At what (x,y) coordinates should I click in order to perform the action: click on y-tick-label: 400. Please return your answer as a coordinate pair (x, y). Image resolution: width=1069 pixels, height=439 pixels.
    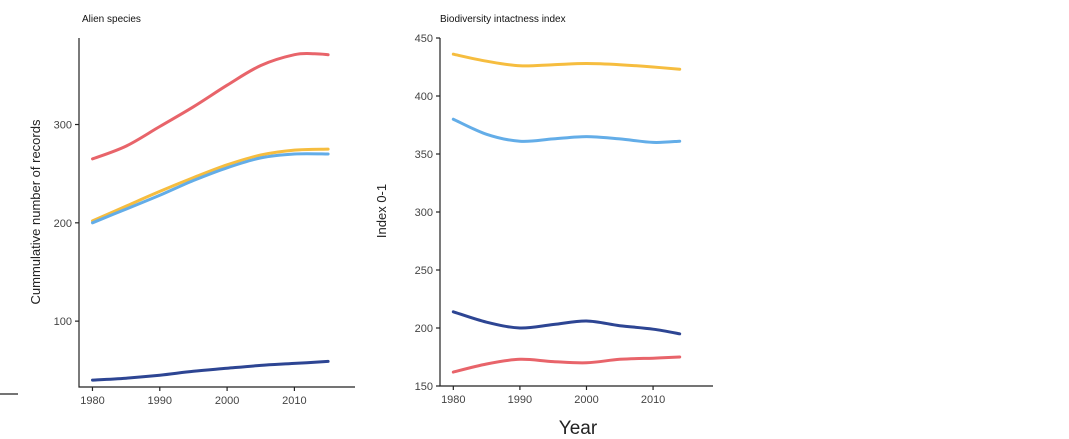
    Looking at the image, I should click on (424, 97).